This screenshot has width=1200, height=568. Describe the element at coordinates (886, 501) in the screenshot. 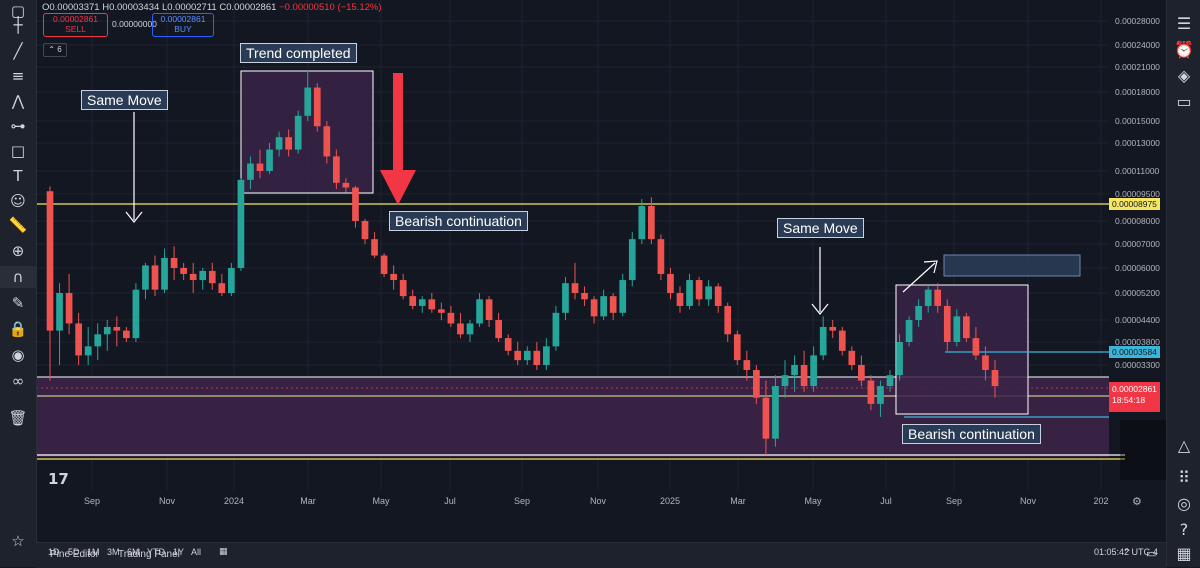

I see `time-tick-label: Jul` at that location.